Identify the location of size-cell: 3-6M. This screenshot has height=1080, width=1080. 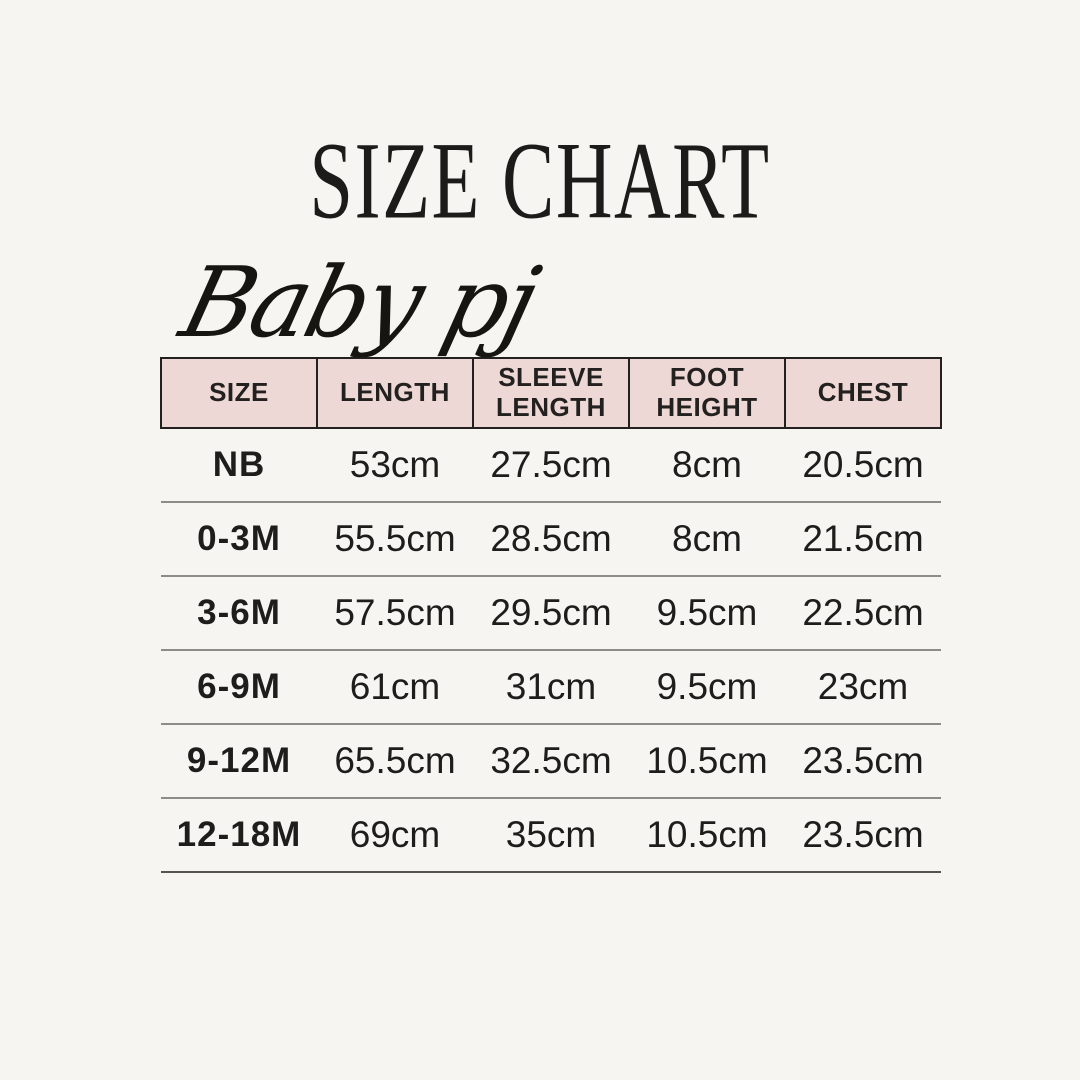
(239, 613).